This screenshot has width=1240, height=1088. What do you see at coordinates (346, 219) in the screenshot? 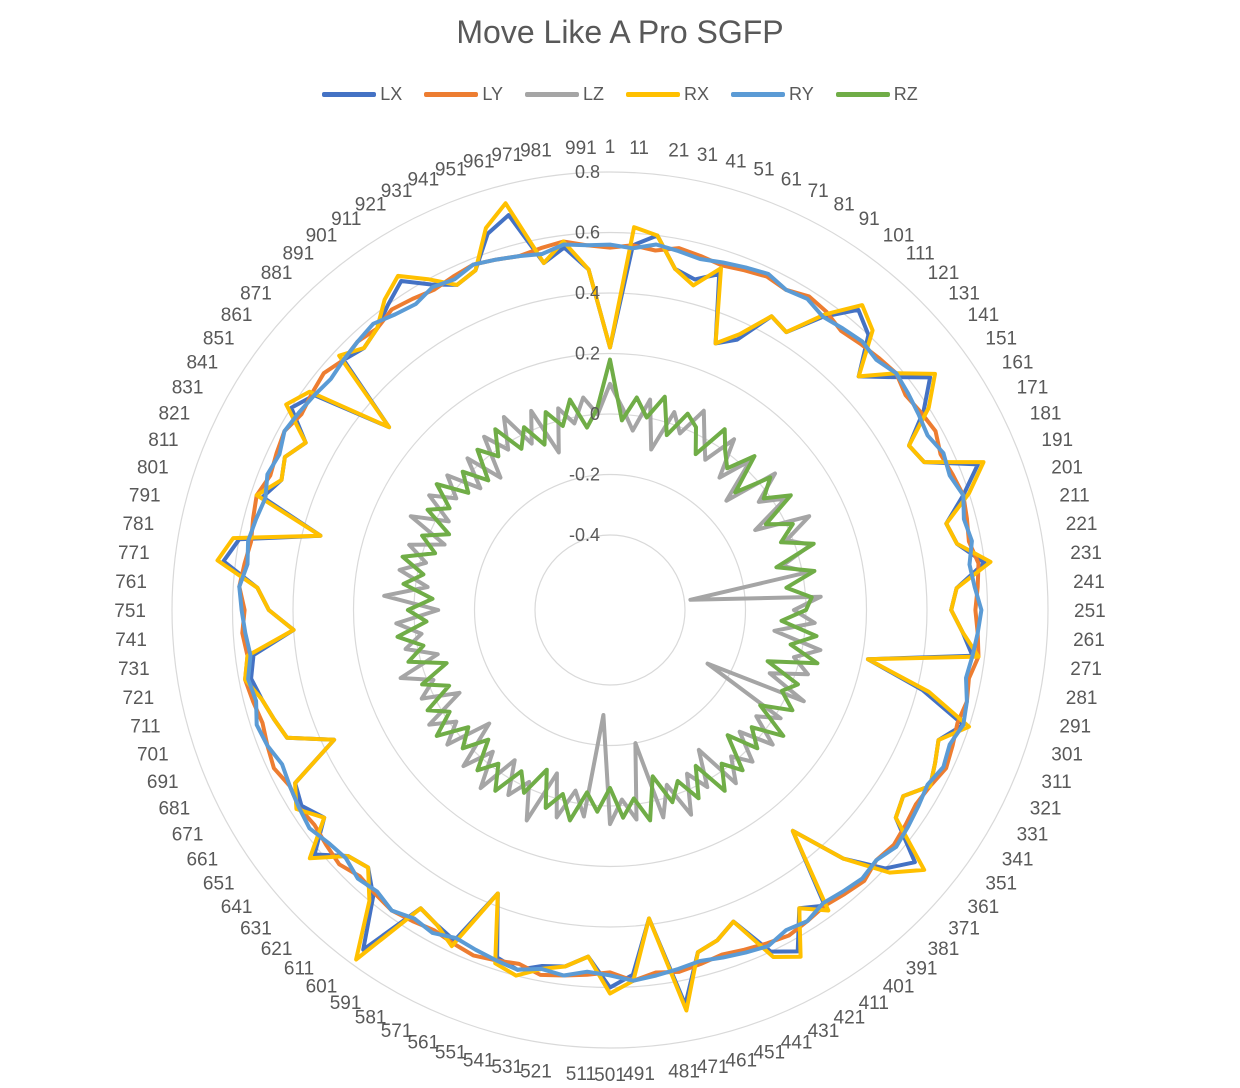
I see `category-label: 911` at bounding box center [346, 219].